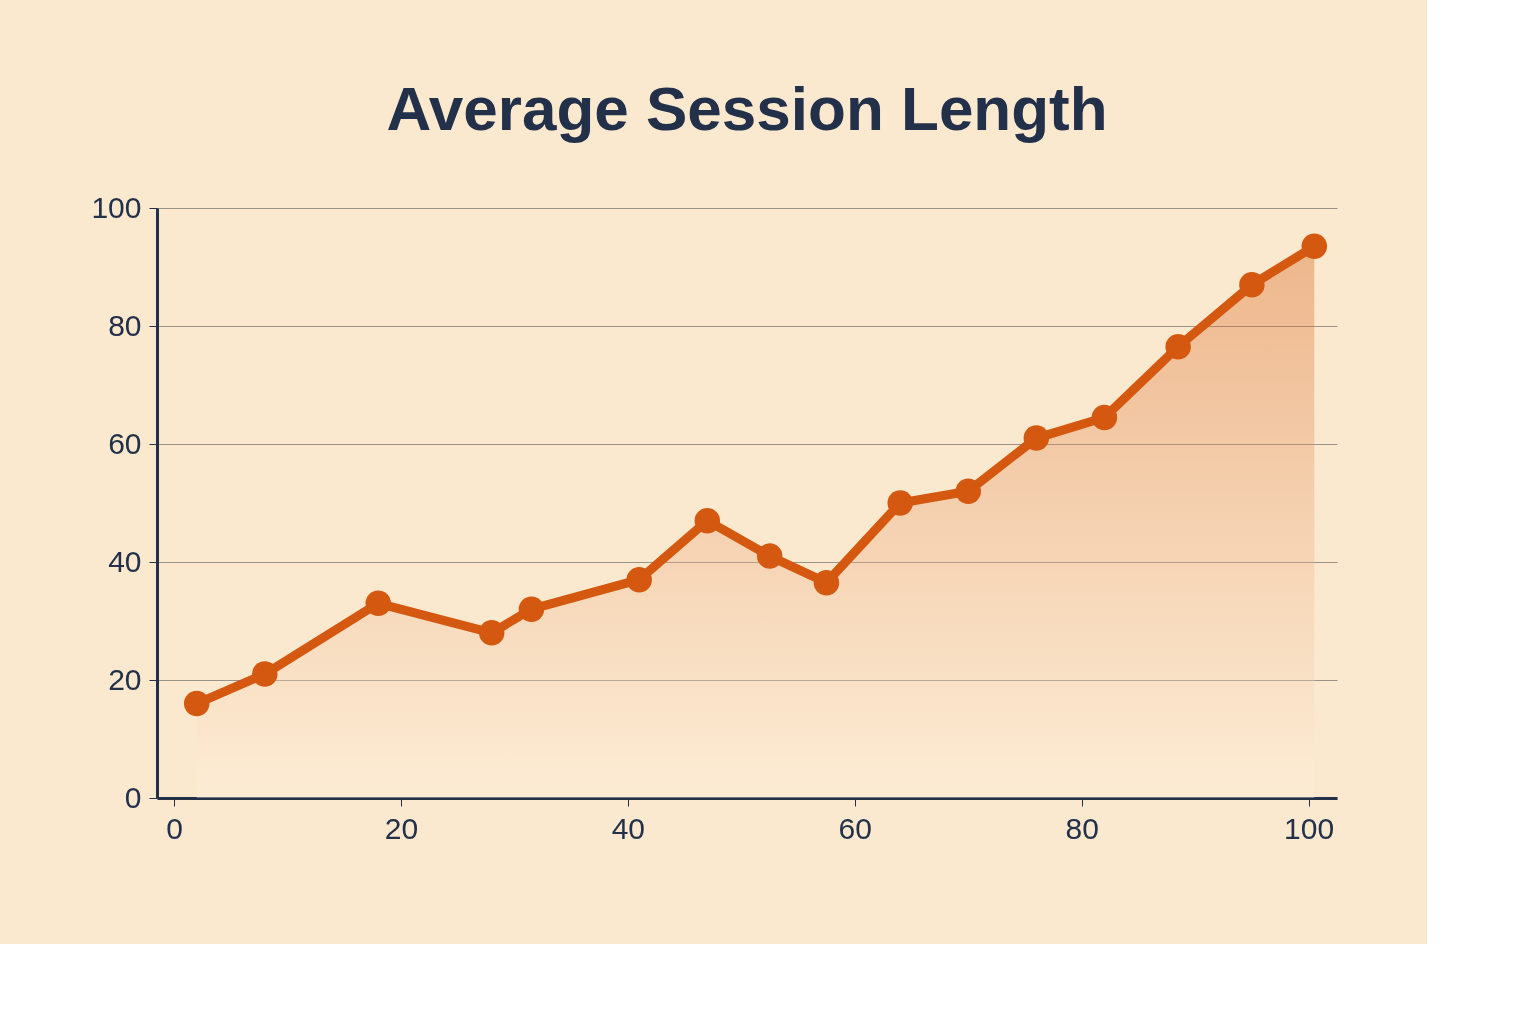  What do you see at coordinates (125, 443) in the screenshot?
I see `y-tick-label: 60` at bounding box center [125, 443].